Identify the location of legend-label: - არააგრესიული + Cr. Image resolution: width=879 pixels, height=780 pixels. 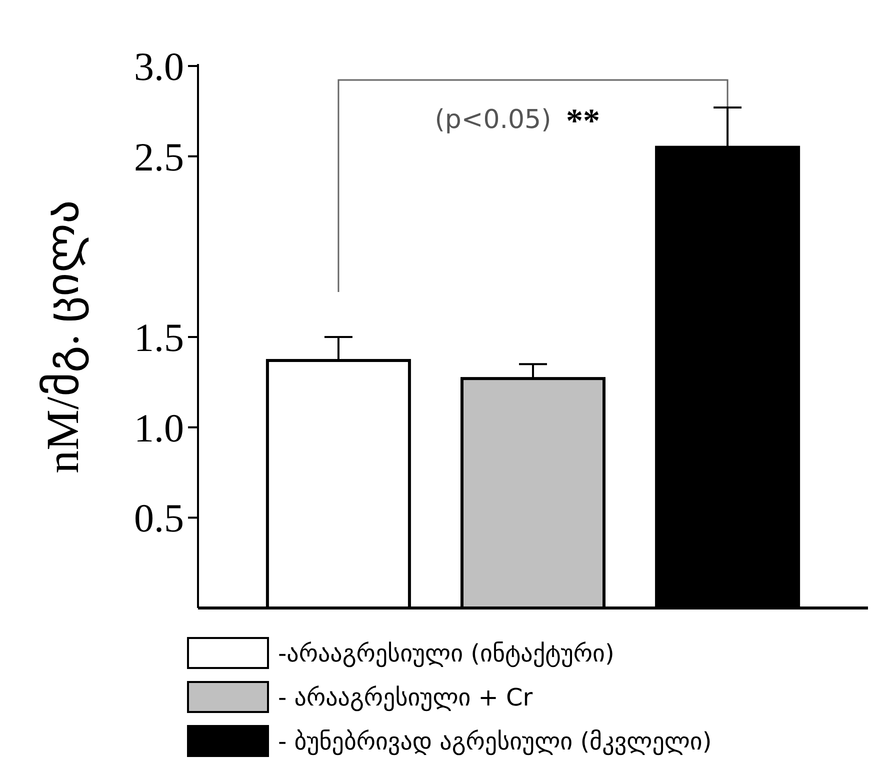
(405, 697).